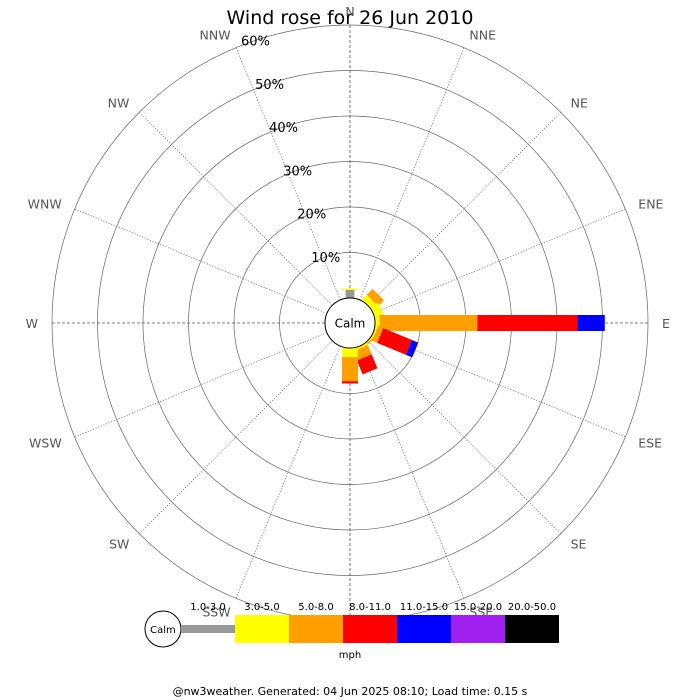 The height and width of the screenshot is (700, 700). Describe the element at coordinates (215, 35) in the screenshot. I see `direction-label: NNW` at that location.